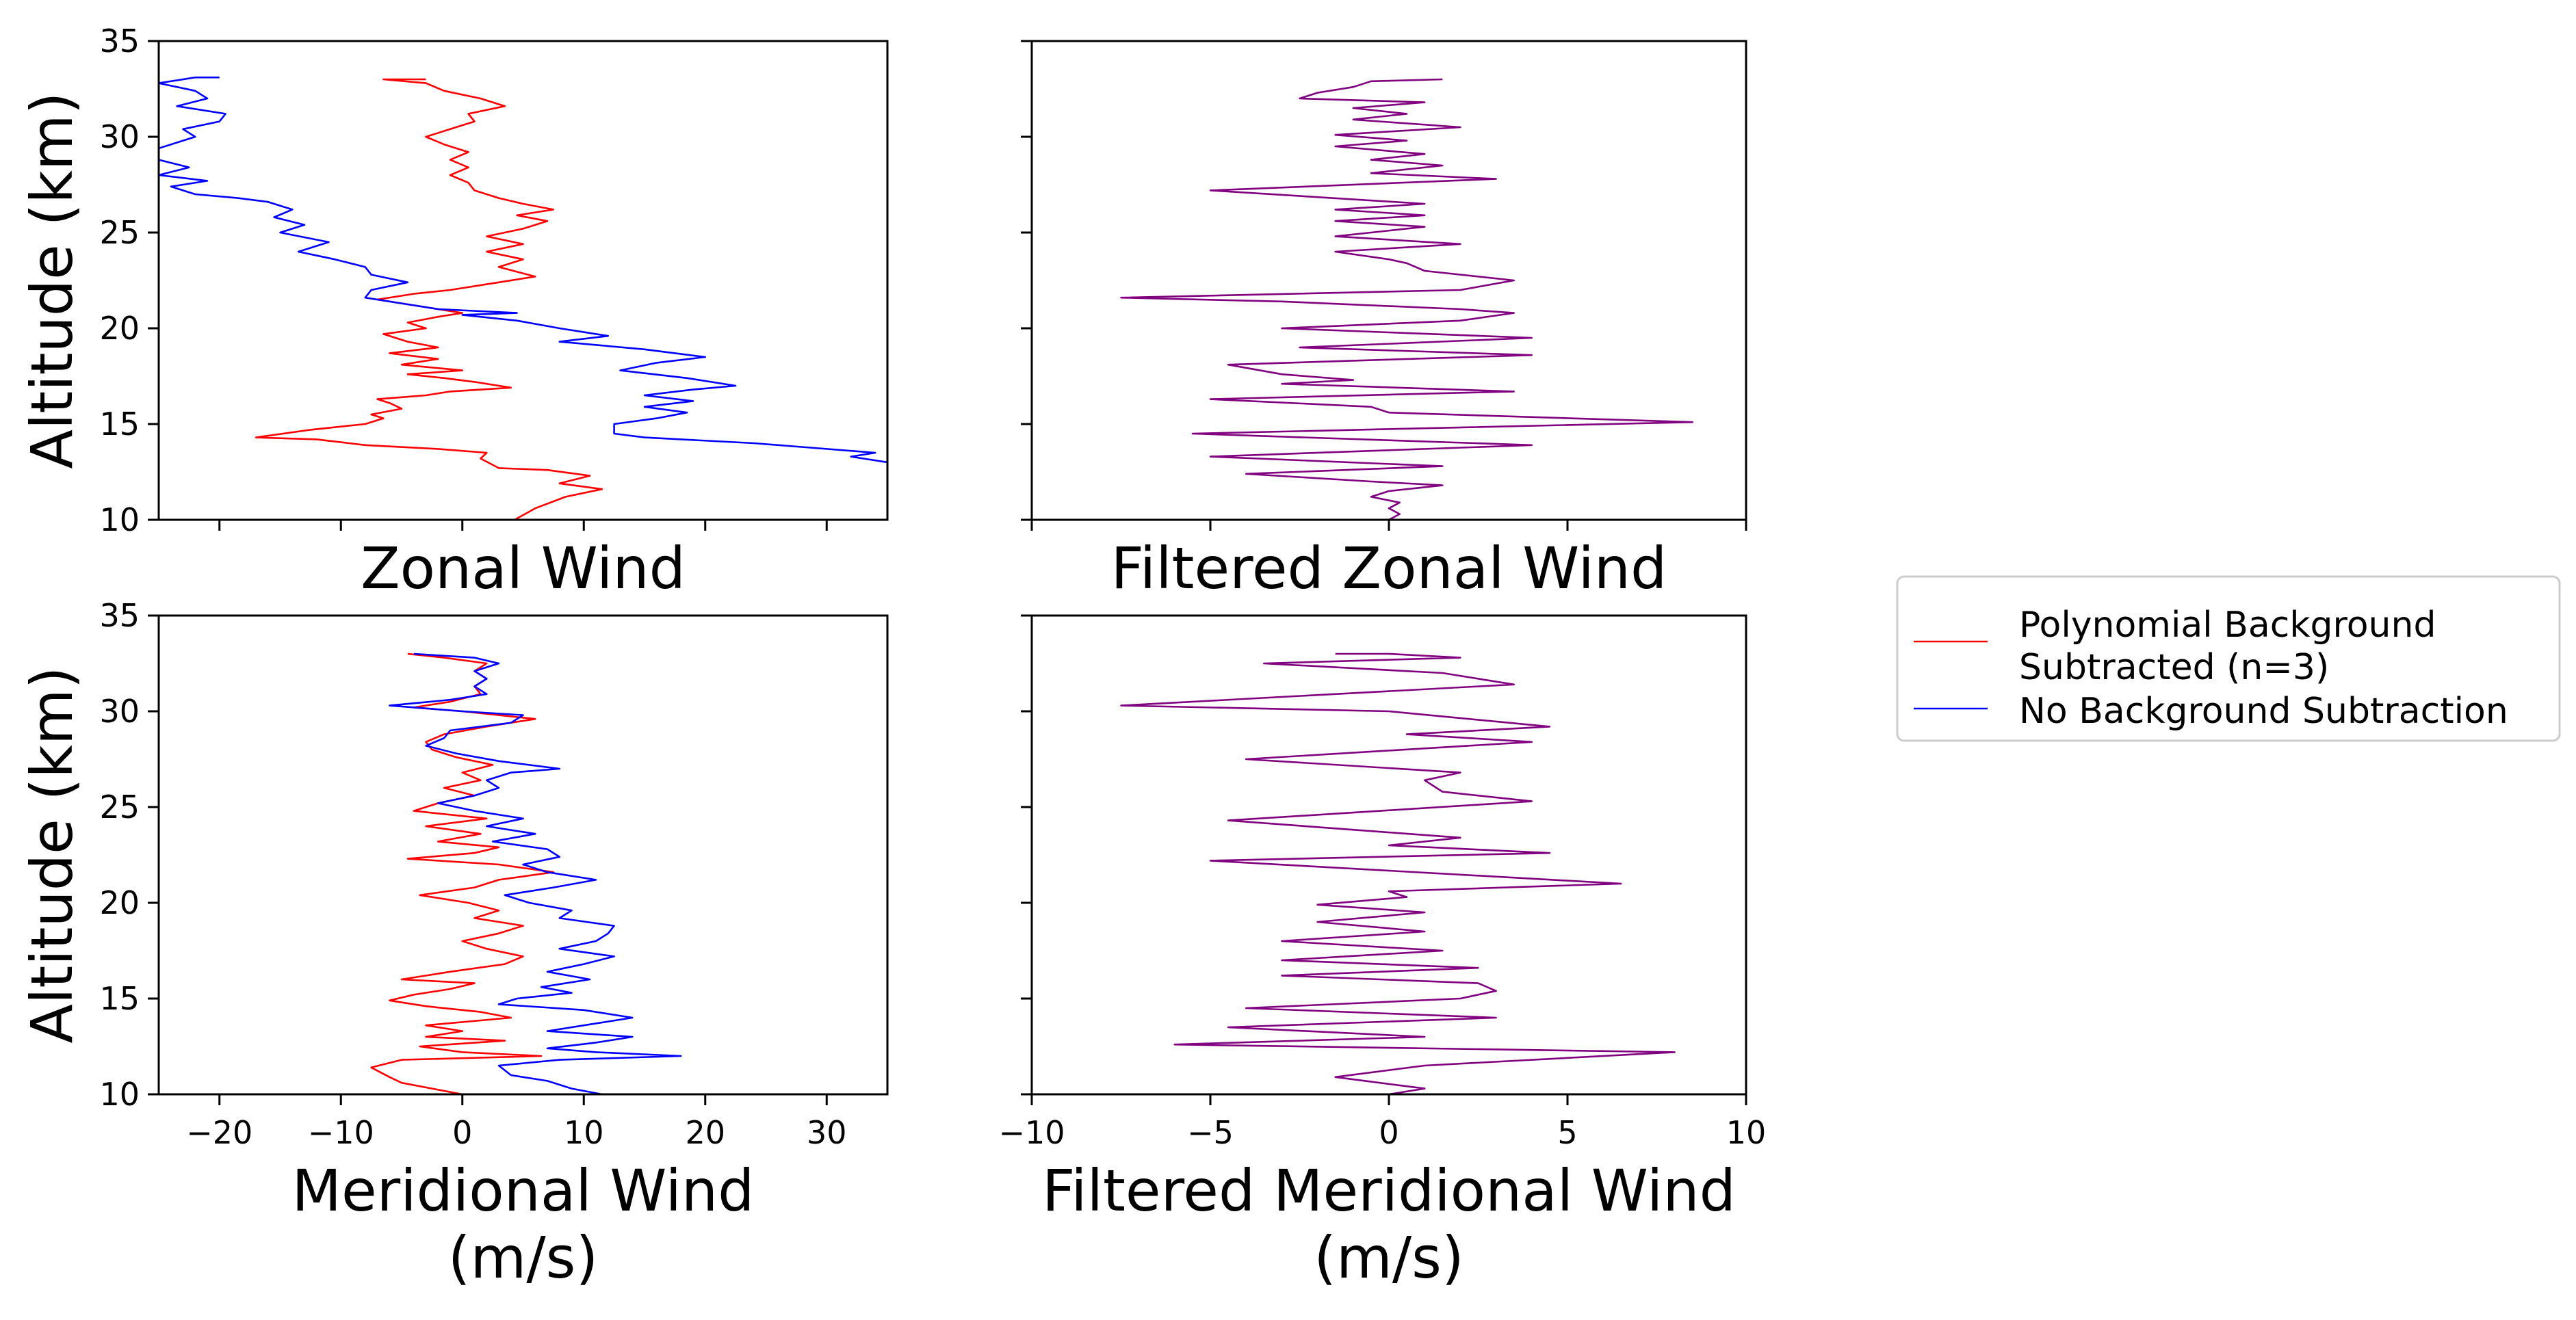 The width and height of the screenshot is (2576, 1320). I want to click on x-tick-label: 5, so click(1567, 1132).